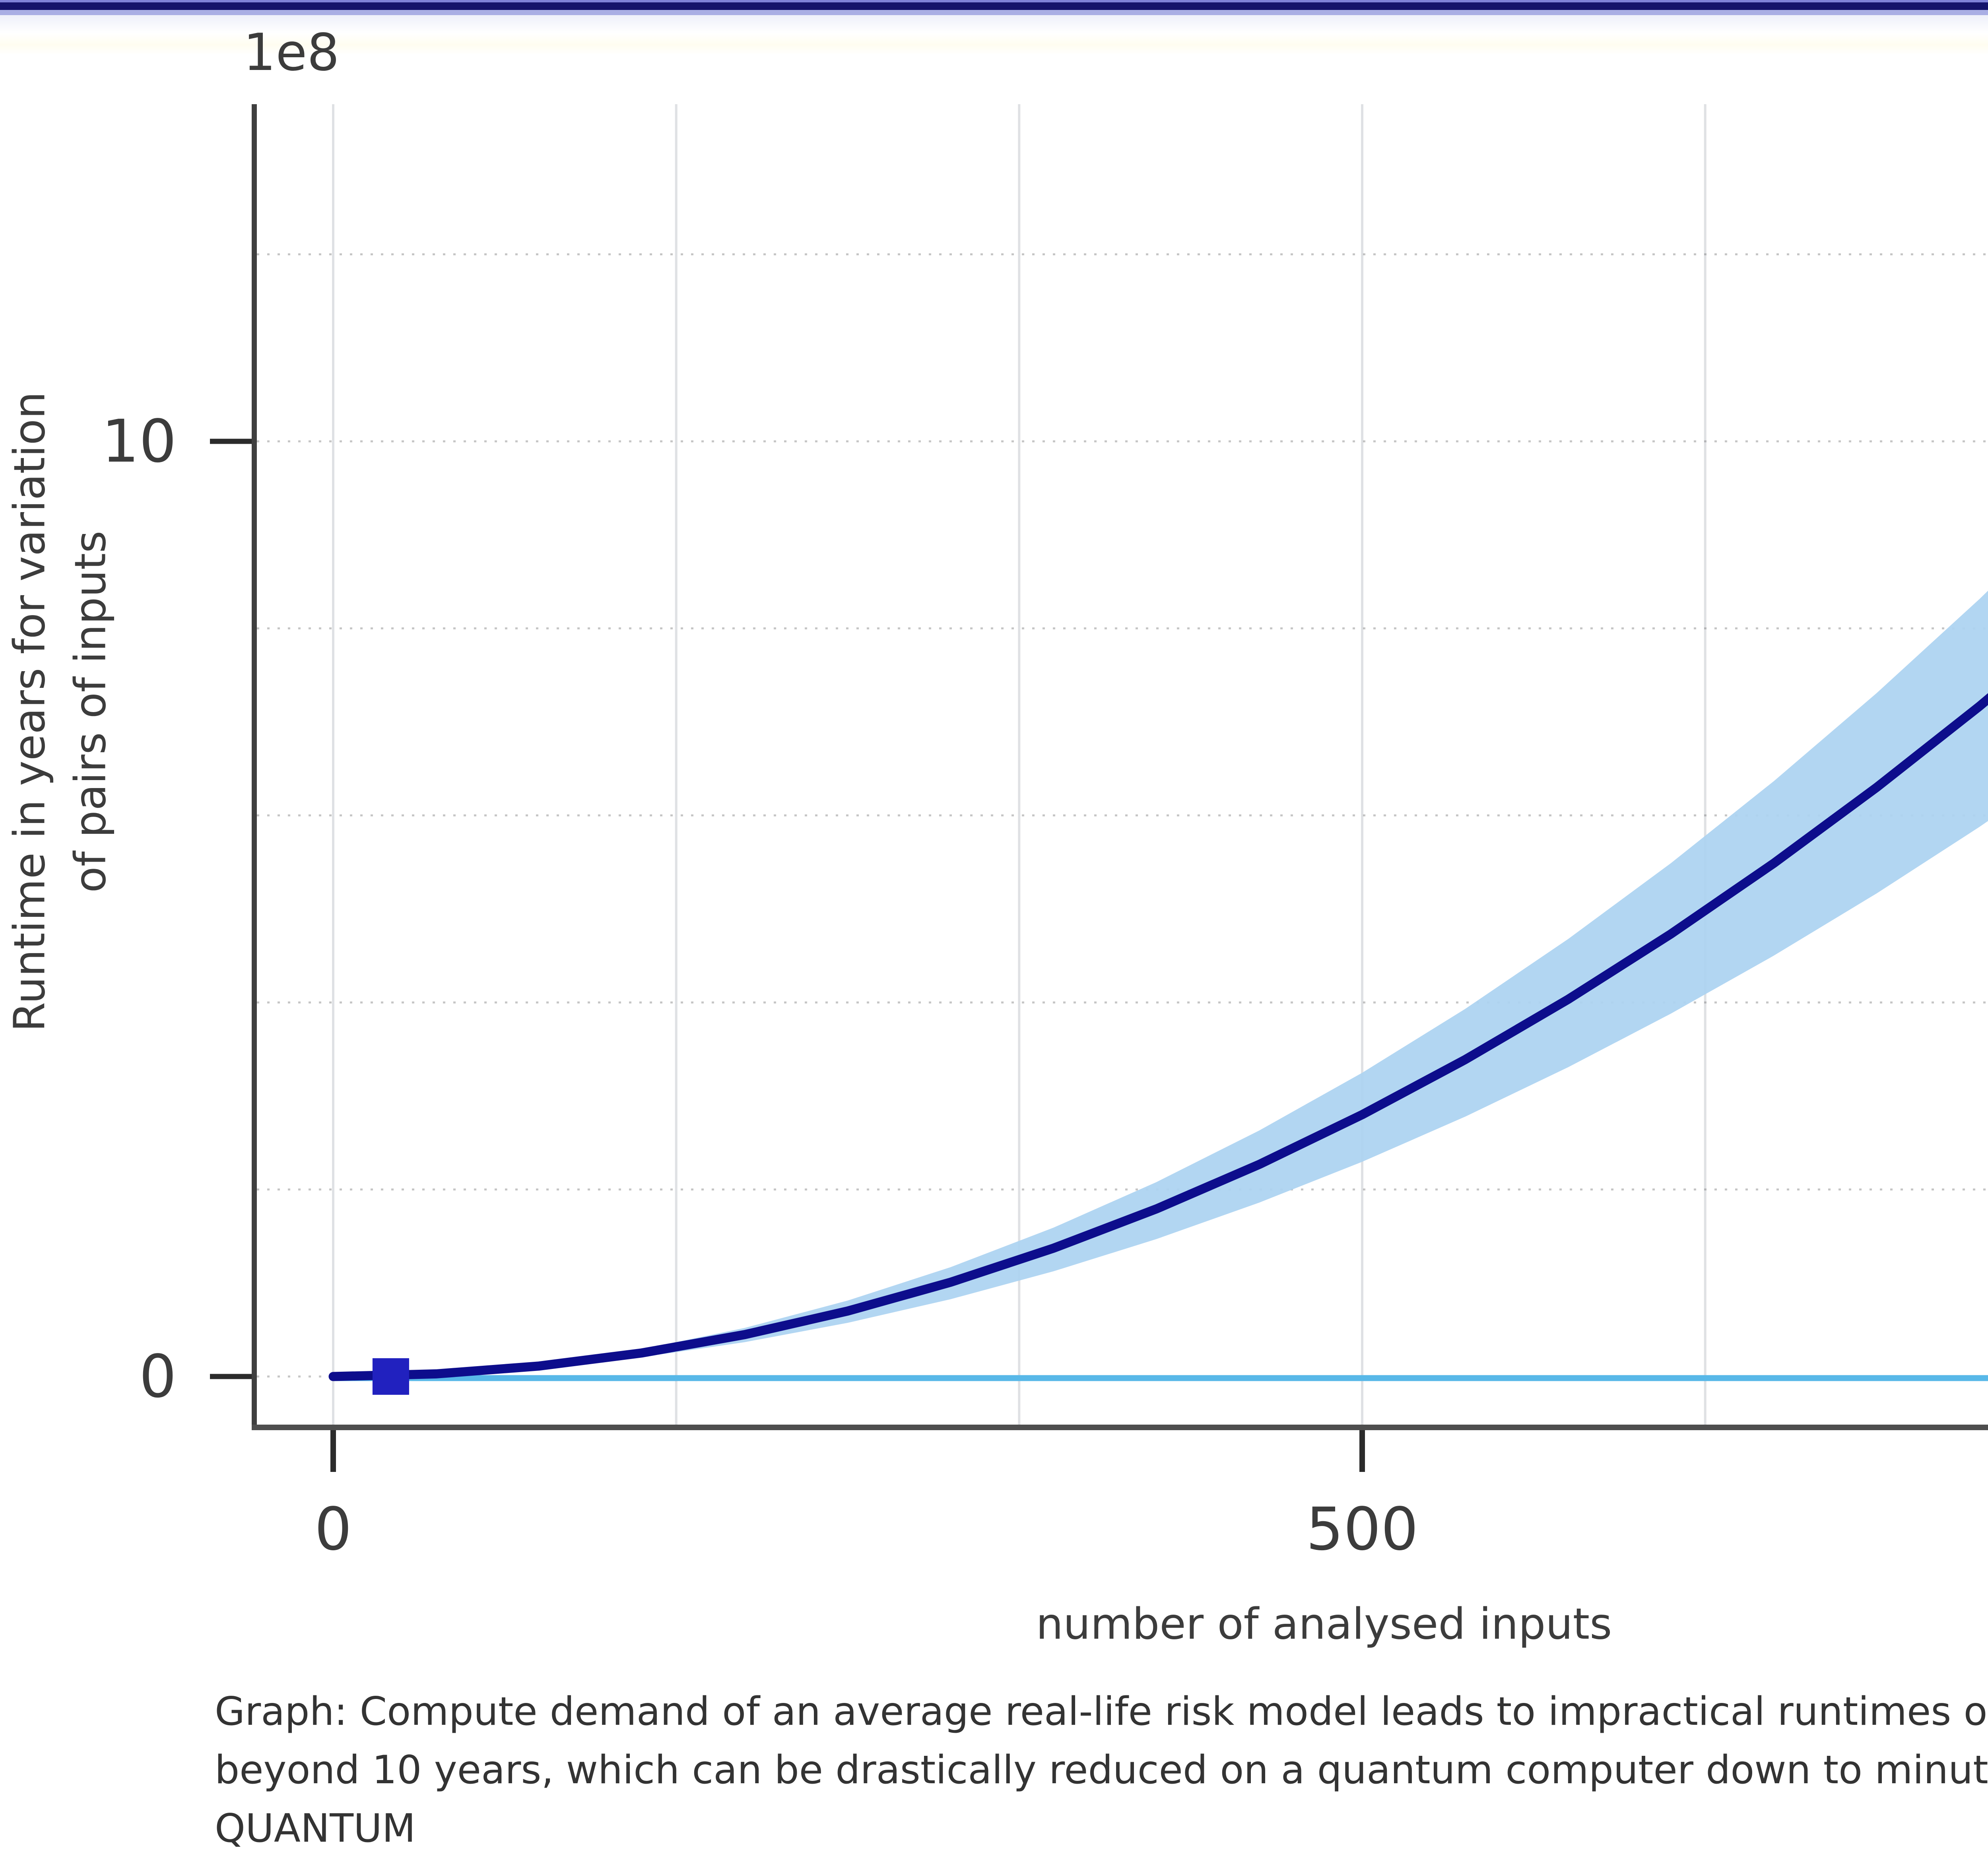  Describe the element at coordinates (1362, 1529) in the screenshot. I see `x-tick-label-500: 500` at that location.